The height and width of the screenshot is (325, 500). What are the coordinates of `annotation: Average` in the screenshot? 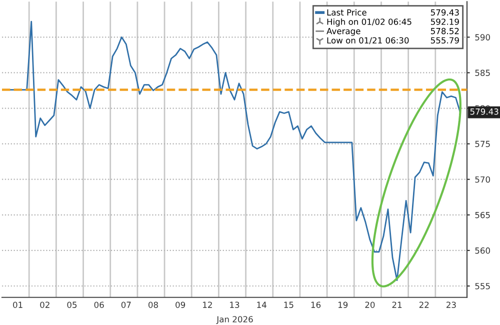 It's located at (343, 32).